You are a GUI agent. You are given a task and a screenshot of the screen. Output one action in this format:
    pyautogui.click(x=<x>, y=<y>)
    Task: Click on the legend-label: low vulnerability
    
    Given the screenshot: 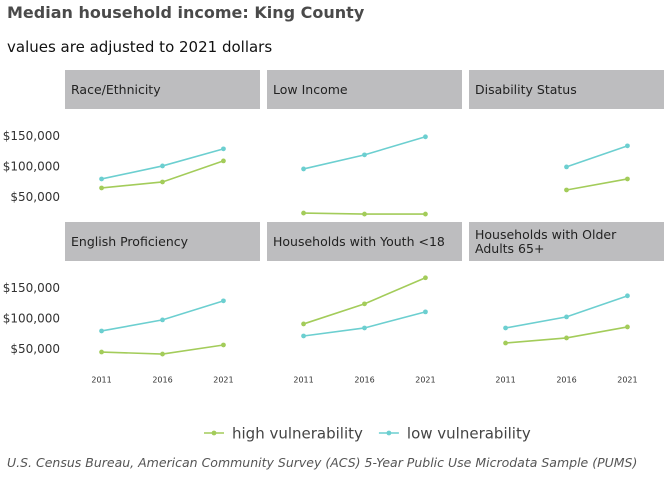 What is the action you would take?
    pyautogui.click(x=469, y=434)
    